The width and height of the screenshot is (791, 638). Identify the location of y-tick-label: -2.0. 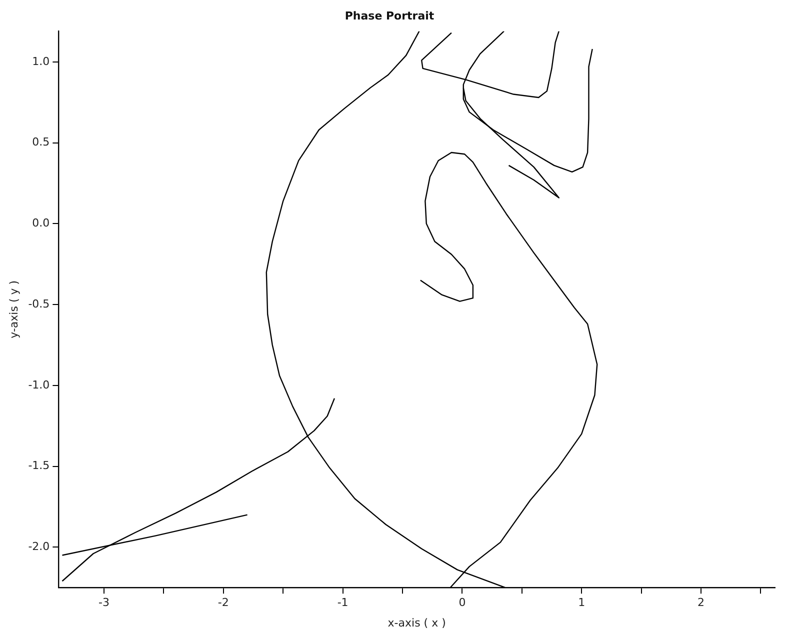
(39, 547).